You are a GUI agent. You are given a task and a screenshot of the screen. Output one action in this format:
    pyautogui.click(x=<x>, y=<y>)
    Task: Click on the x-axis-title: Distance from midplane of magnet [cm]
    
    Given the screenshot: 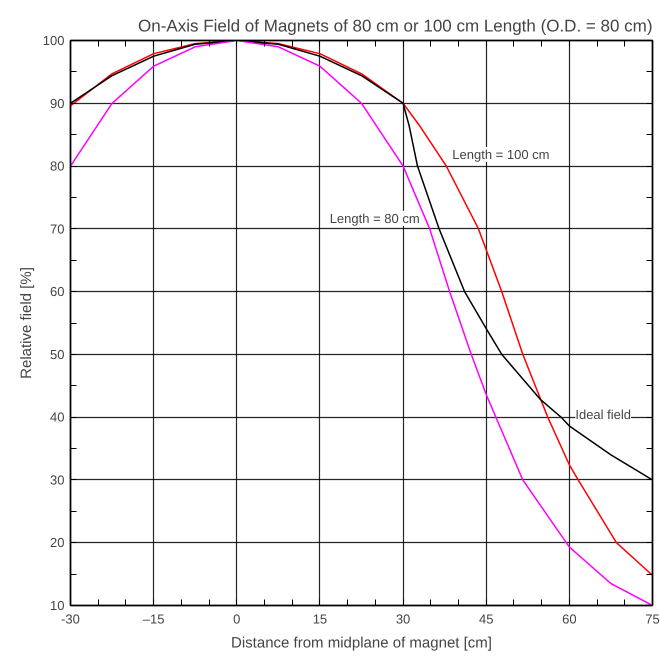 What is the action you would take?
    pyautogui.click(x=361, y=643)
    